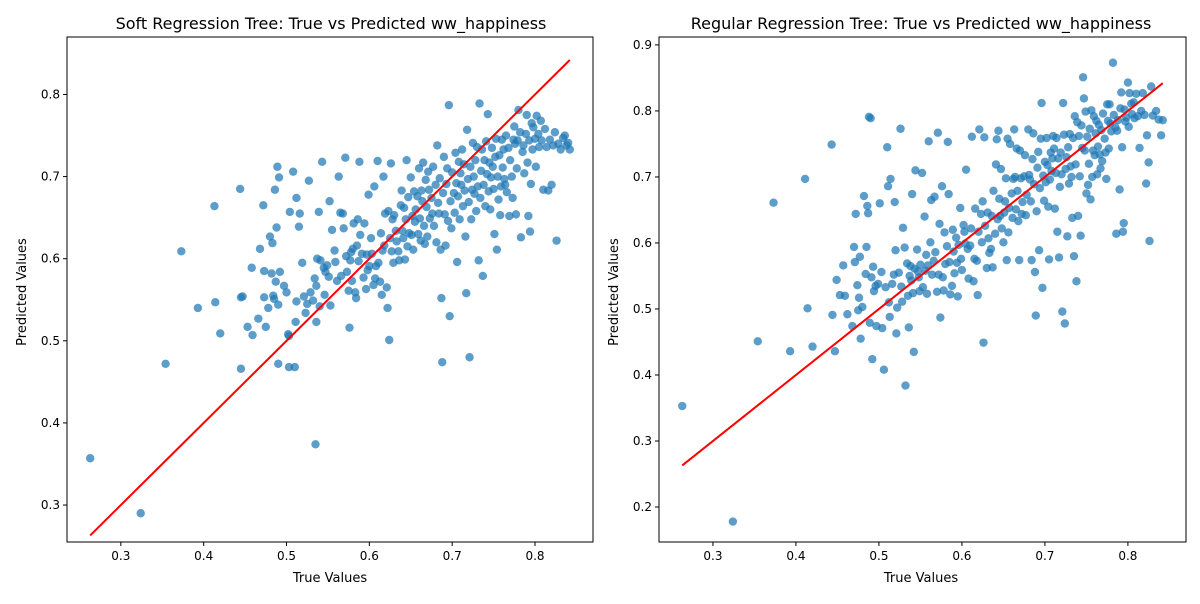 The width and height of the screenshot is (1200, 604). I want to click on y-tick-label: 0.2, so click(642, 507).